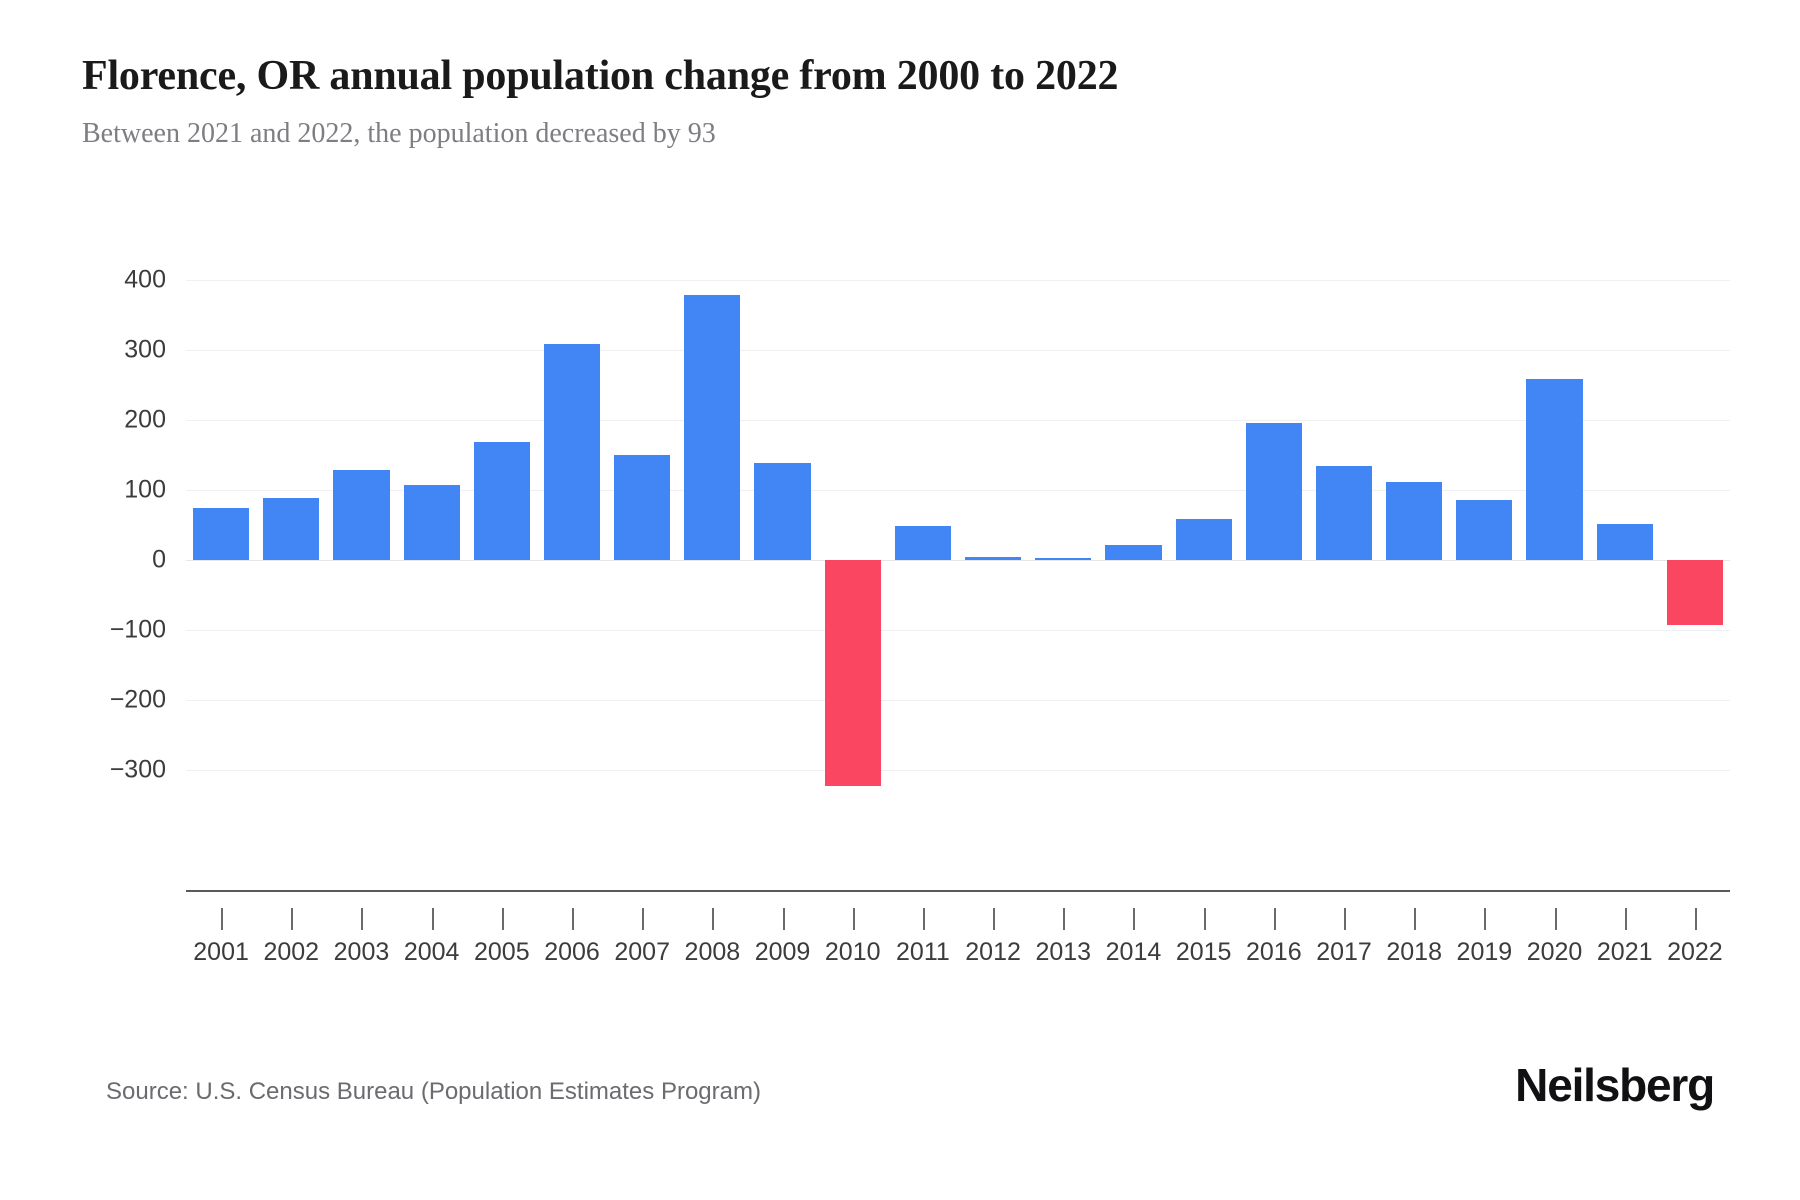 Image resolution: width=1800 pixels, height=1200 pixels. I want to click on bar-2001, so click(221, 533).